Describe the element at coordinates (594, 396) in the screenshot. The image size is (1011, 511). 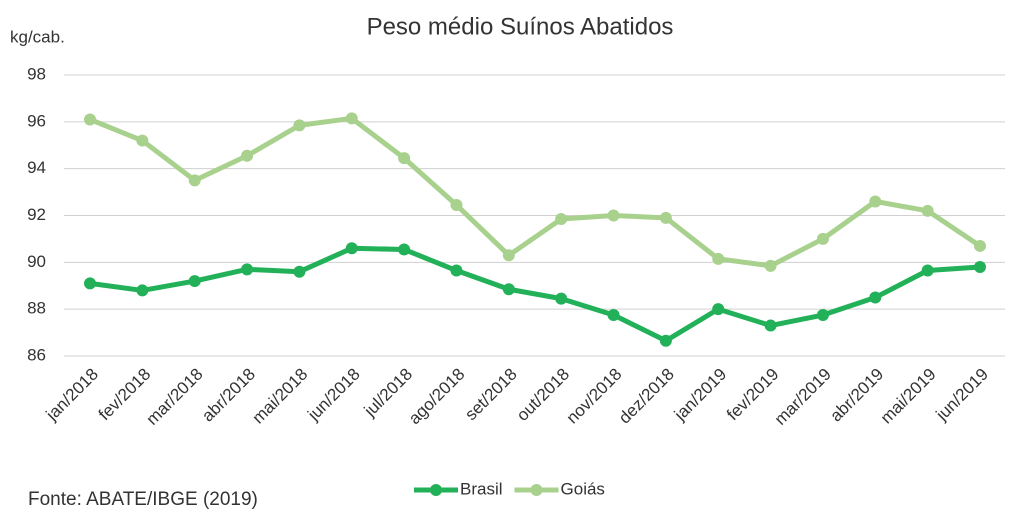
I see `x-tick-label: nov/2018` at that location.